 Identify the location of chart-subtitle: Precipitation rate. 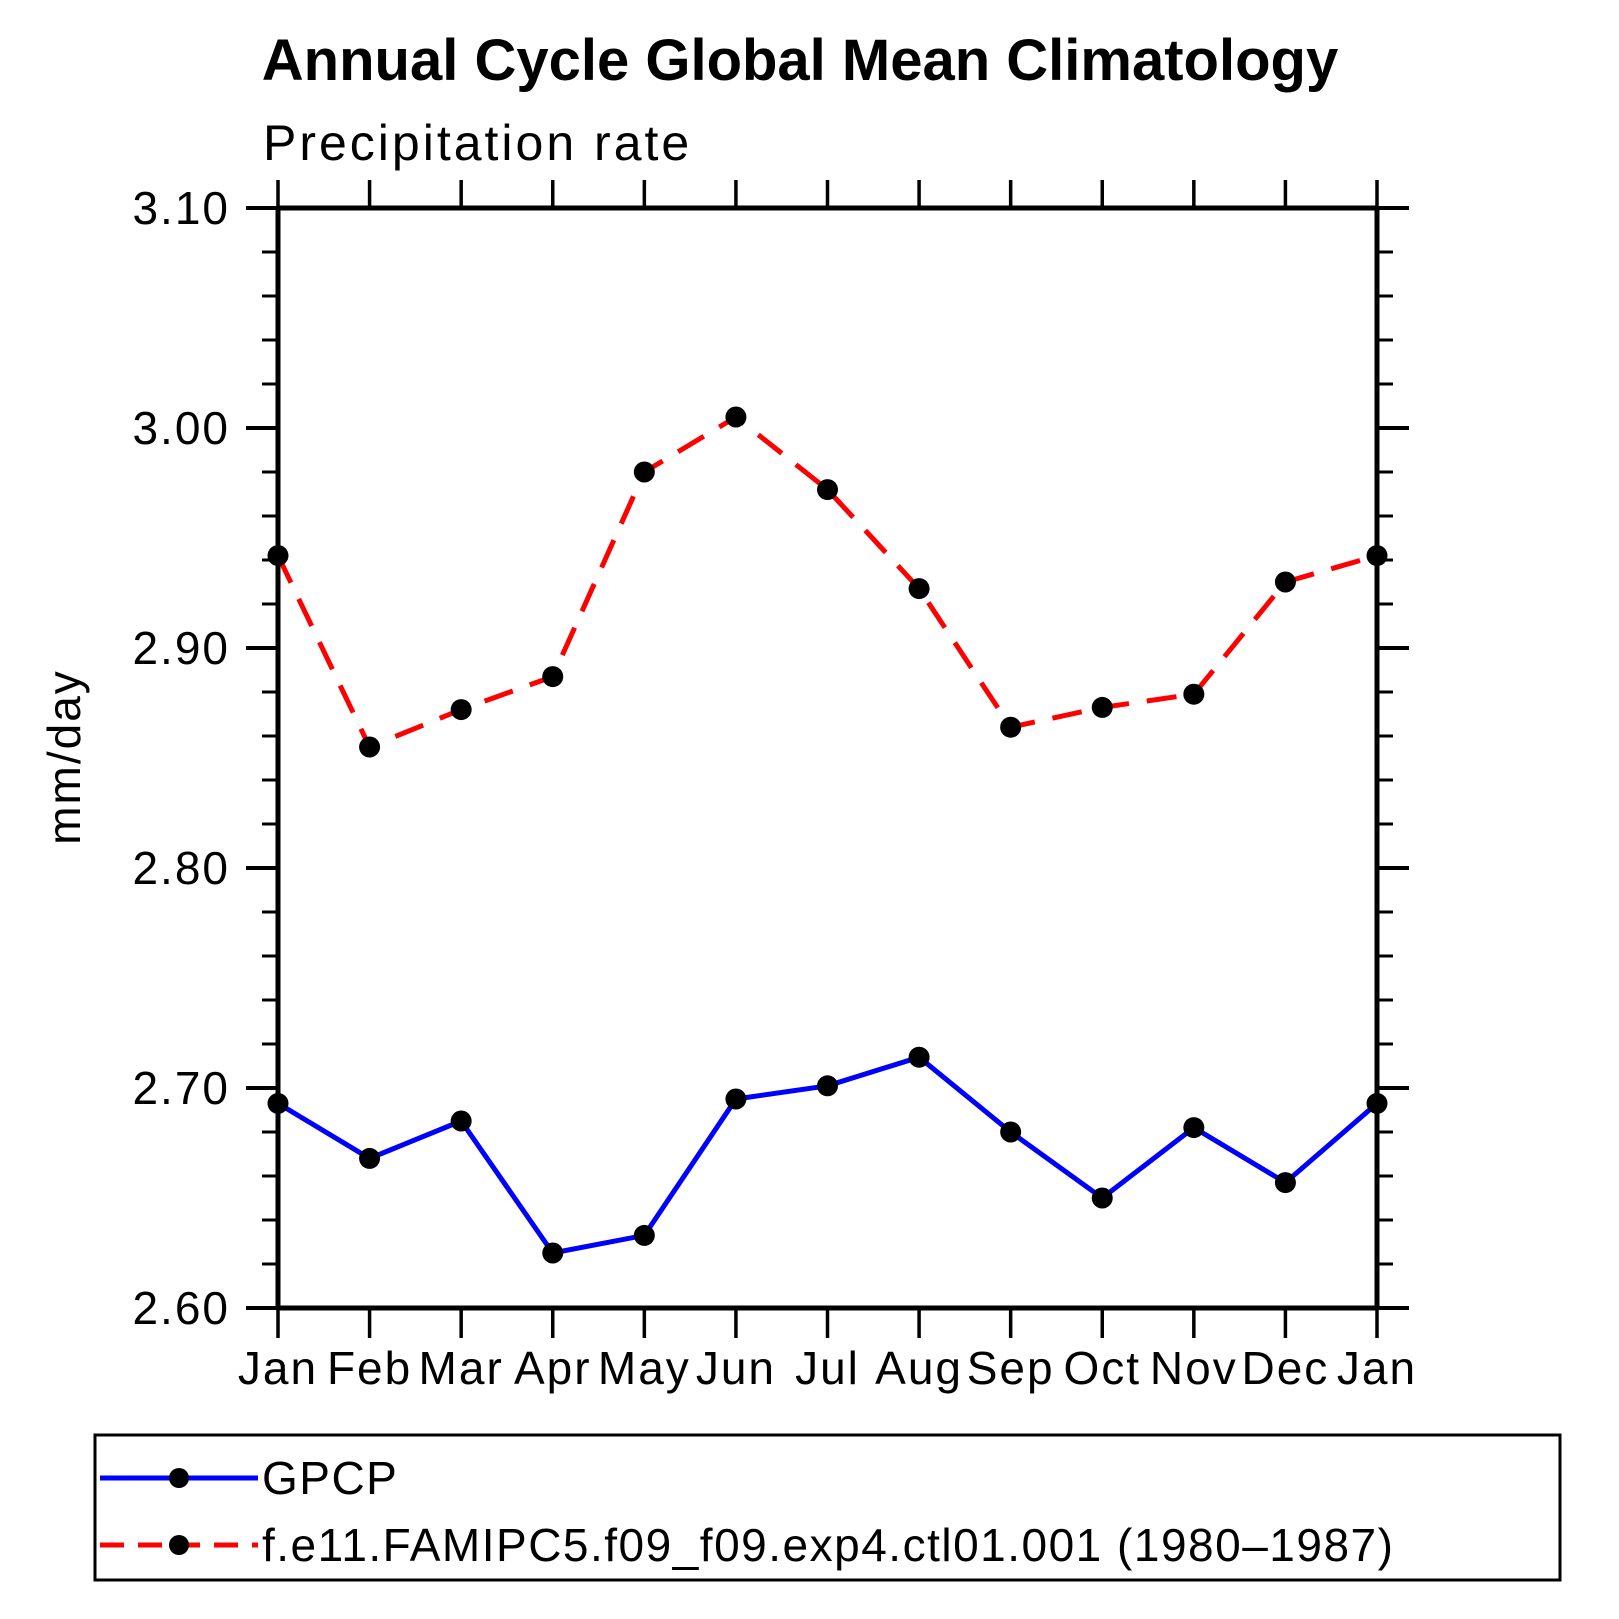
(477, 143).